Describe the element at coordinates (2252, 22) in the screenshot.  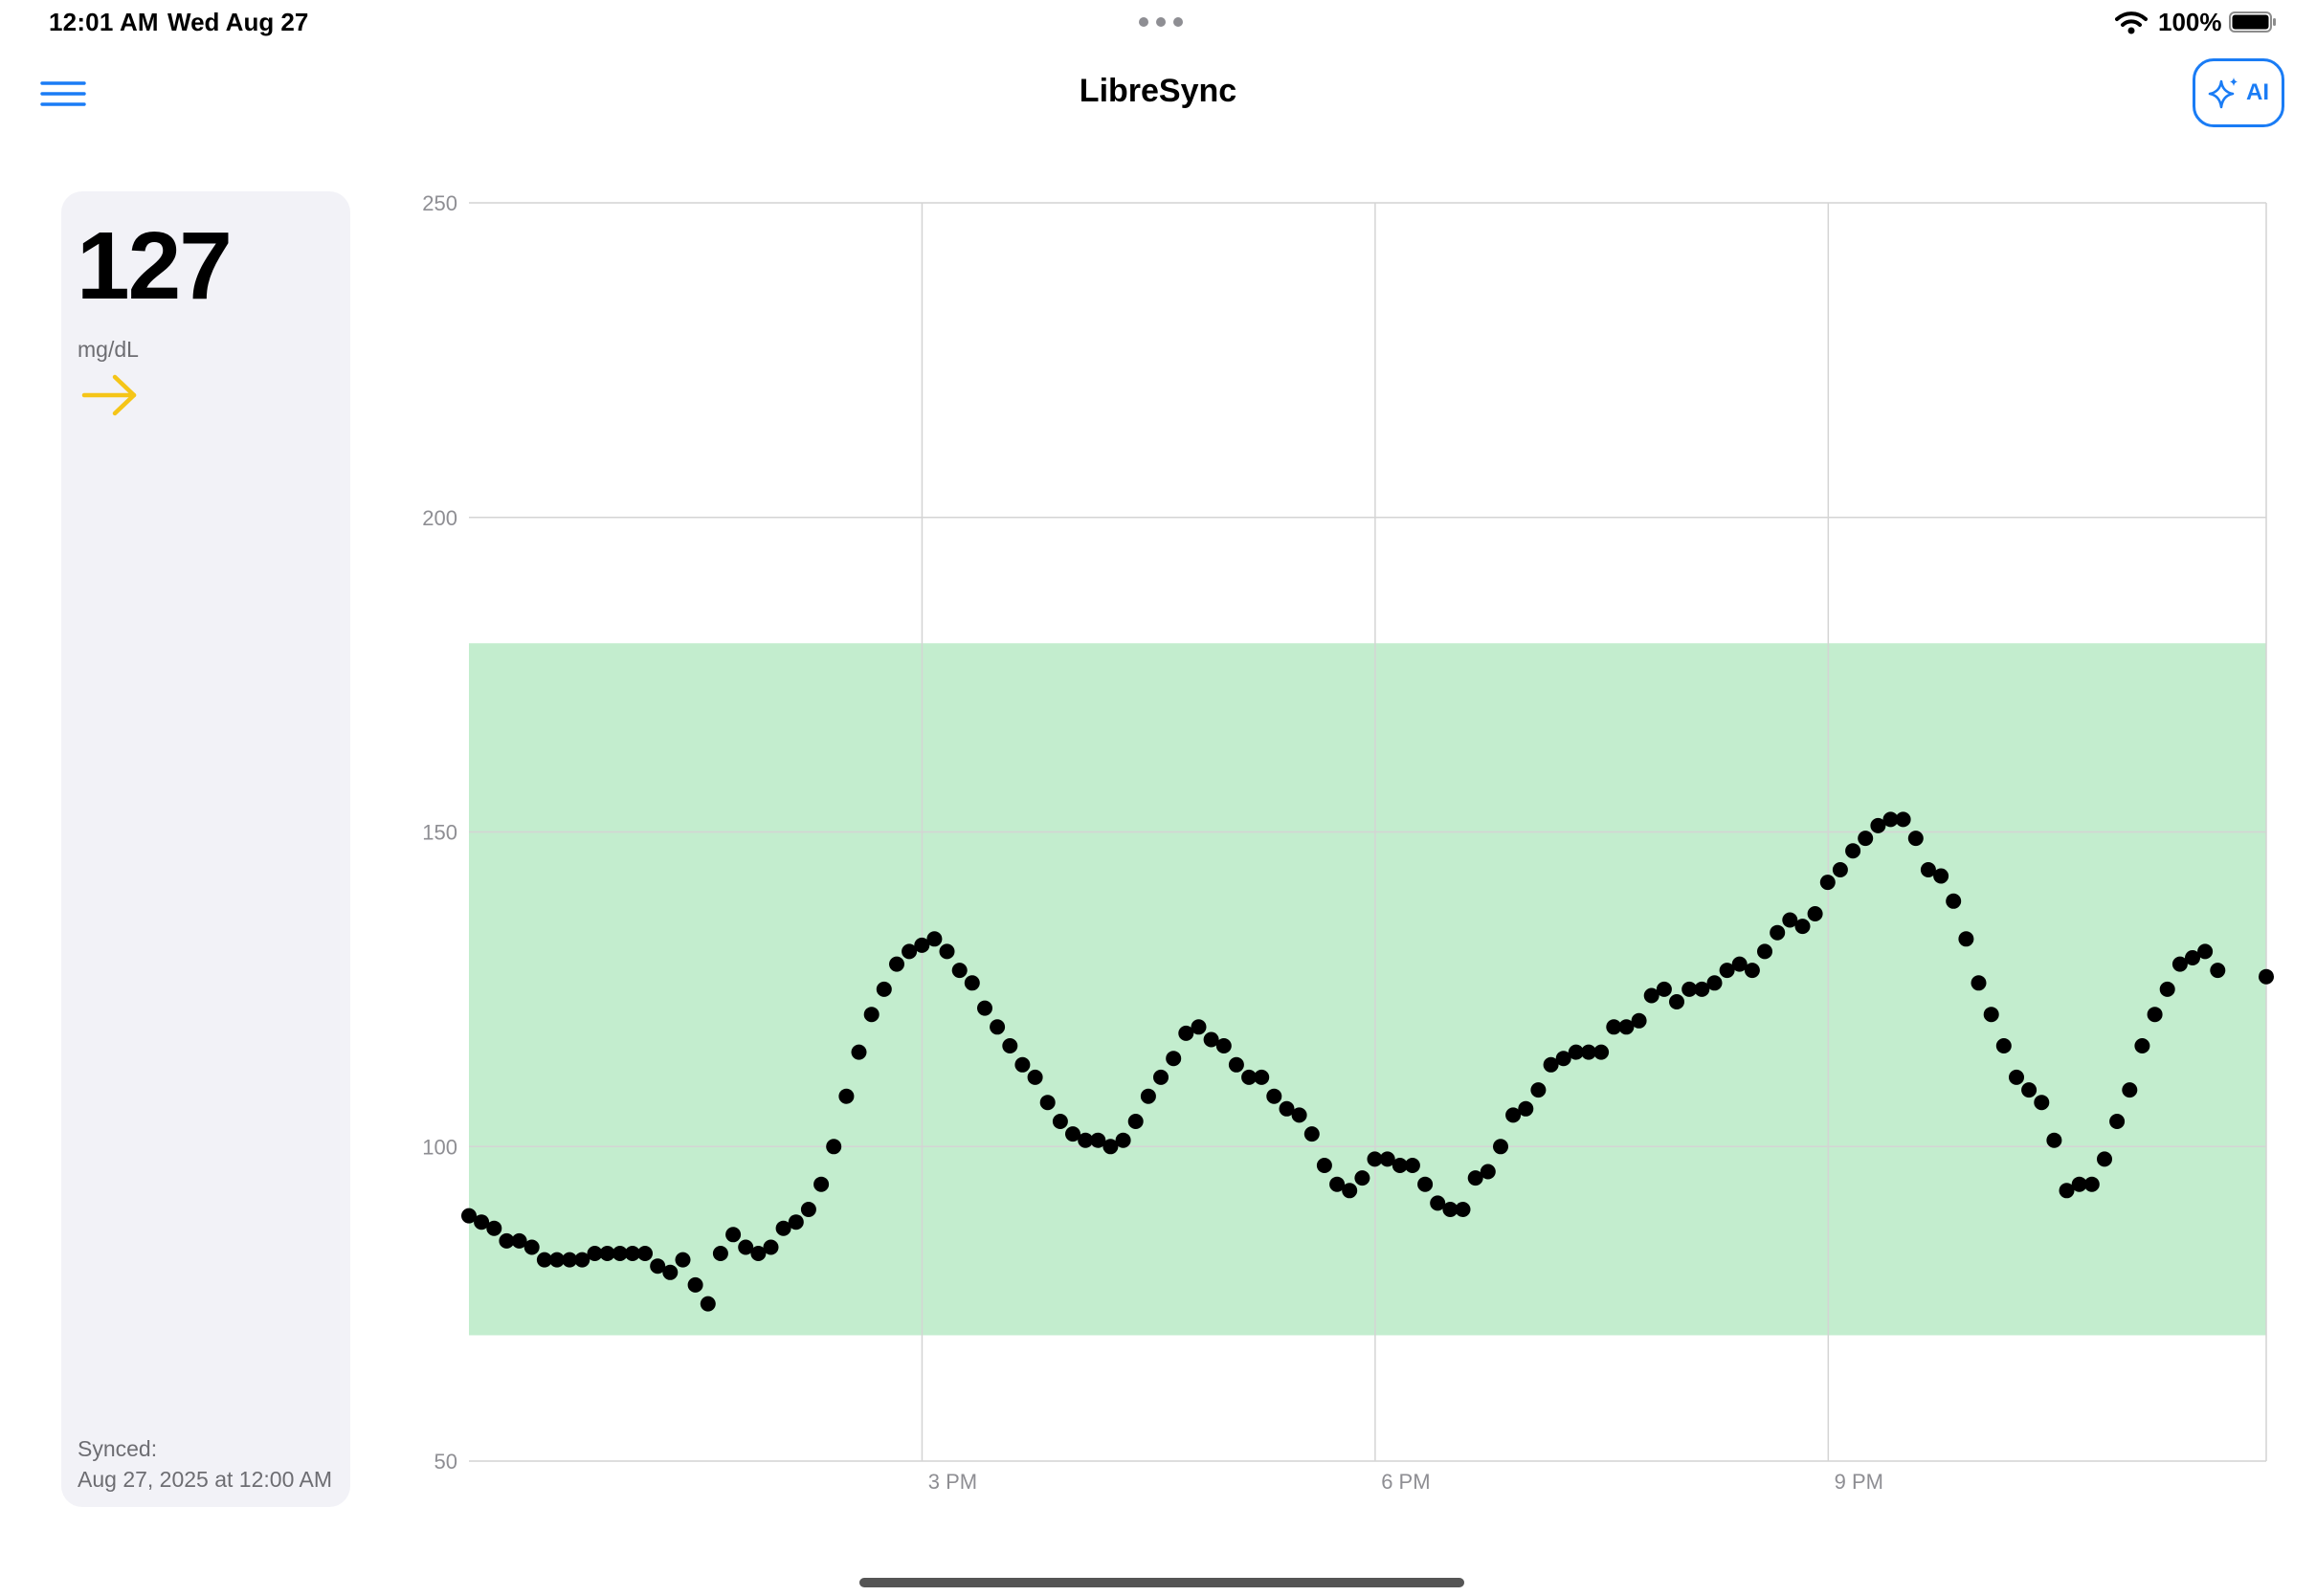
I see `battery-icon` at that location.